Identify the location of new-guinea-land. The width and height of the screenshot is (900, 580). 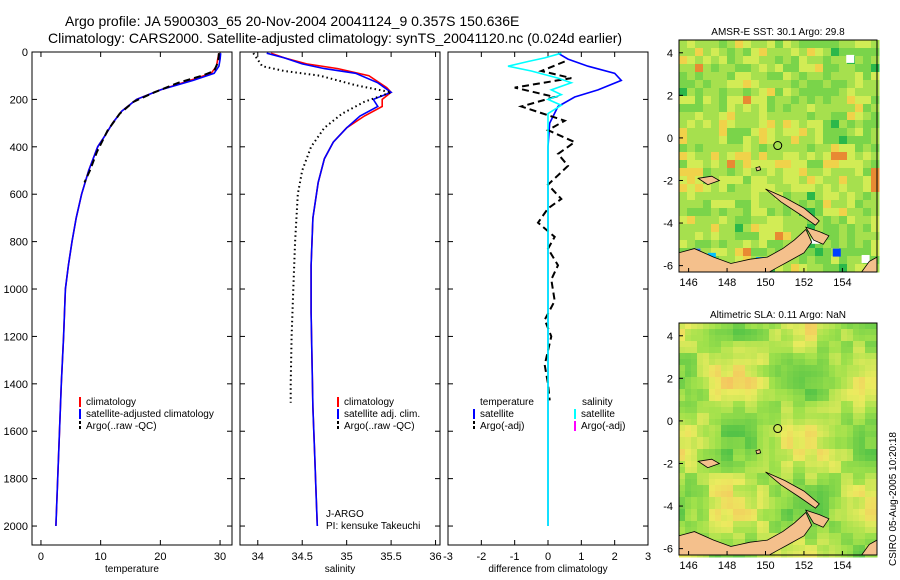
(745, 250).